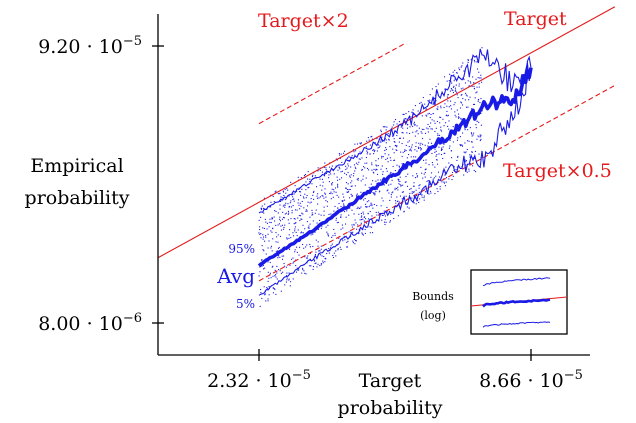 The height and width of the screenshot is (423, 636). I want to click on inset-series, so click(519, 302).